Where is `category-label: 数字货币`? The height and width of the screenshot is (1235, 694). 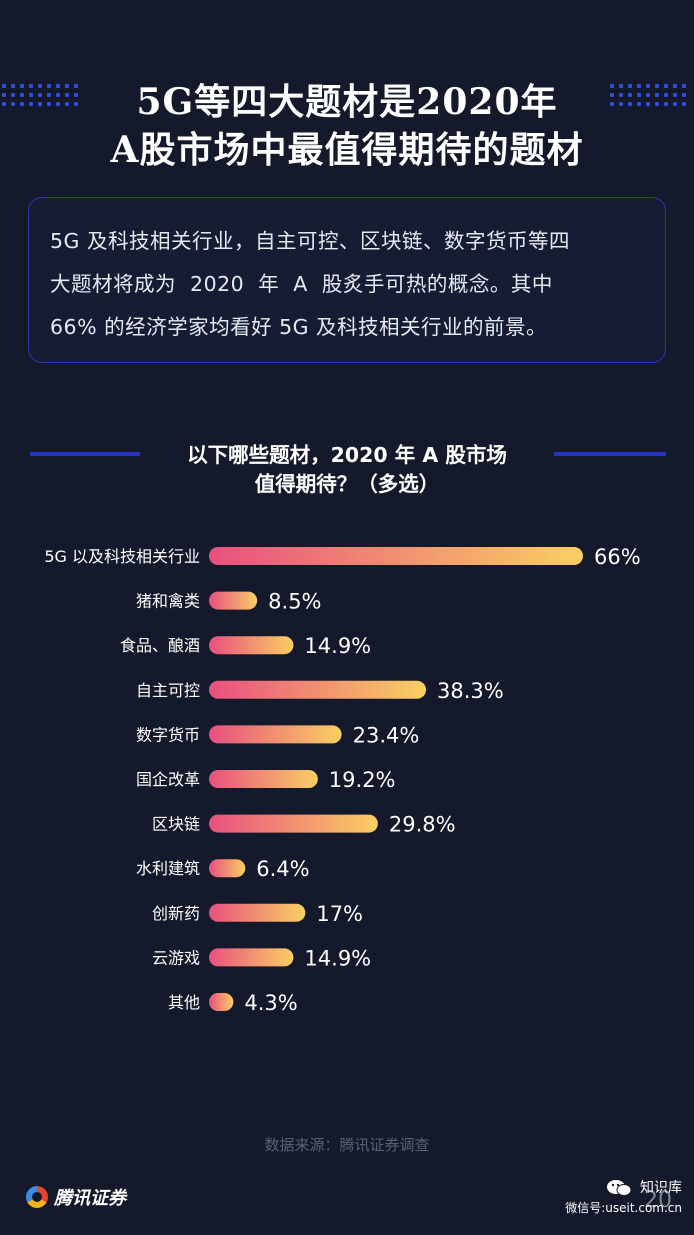 category-label: 数字货币 is located at coordinates (168, 734).